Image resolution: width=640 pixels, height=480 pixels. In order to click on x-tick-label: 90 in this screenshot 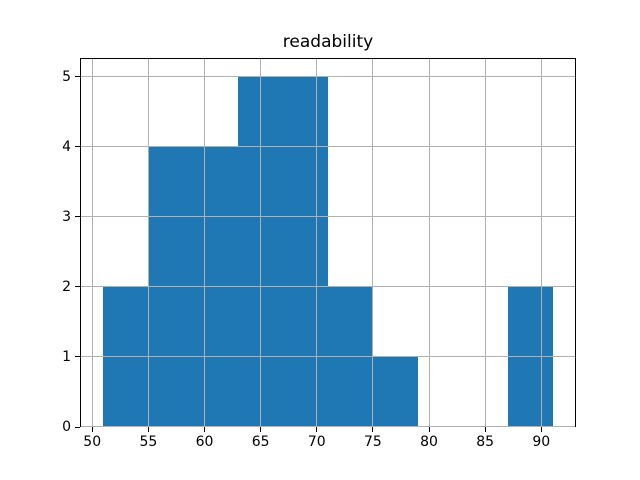, I will do `click(541, 442)`.